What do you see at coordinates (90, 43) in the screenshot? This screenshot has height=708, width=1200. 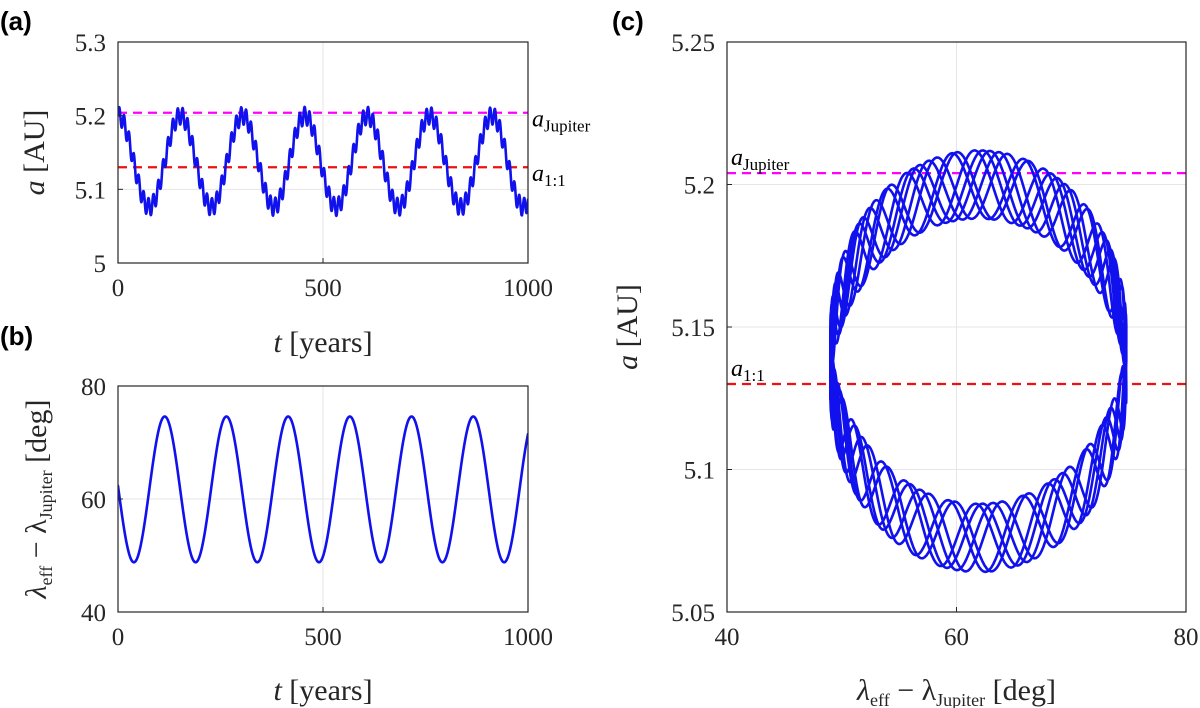 I see `y-tick-label: 5.3` at bounding box center [90, 43].